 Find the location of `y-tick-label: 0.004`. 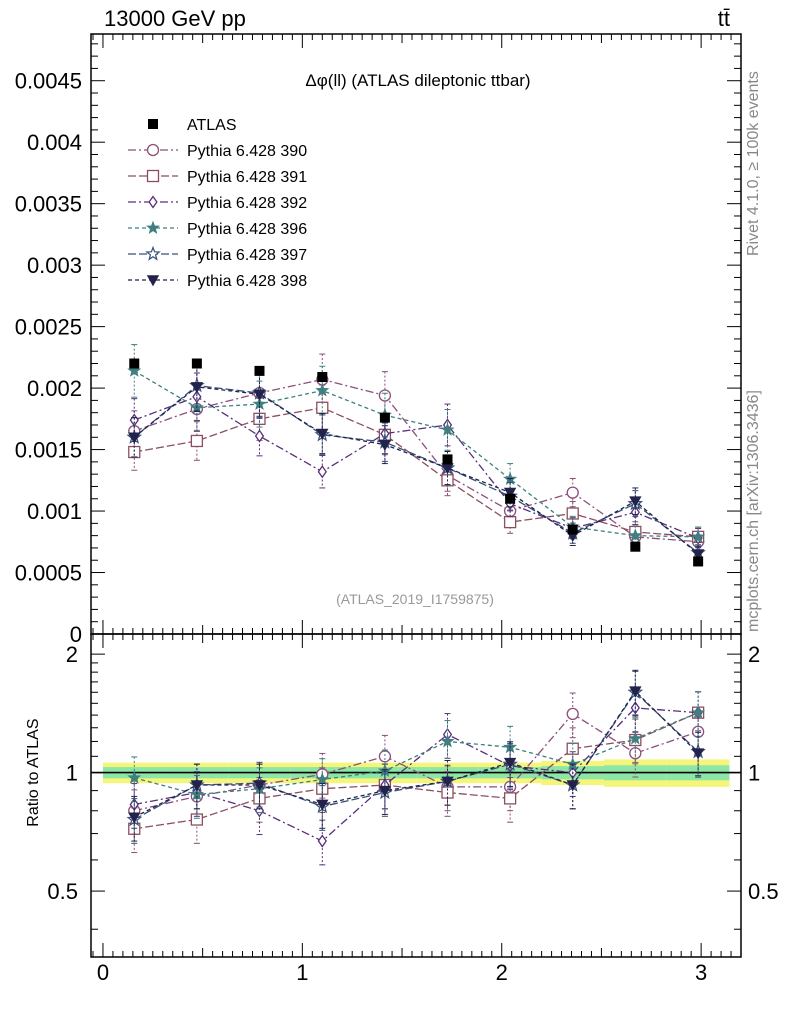

y-tick-label: 0.004 is located at coordinates (54, 142).